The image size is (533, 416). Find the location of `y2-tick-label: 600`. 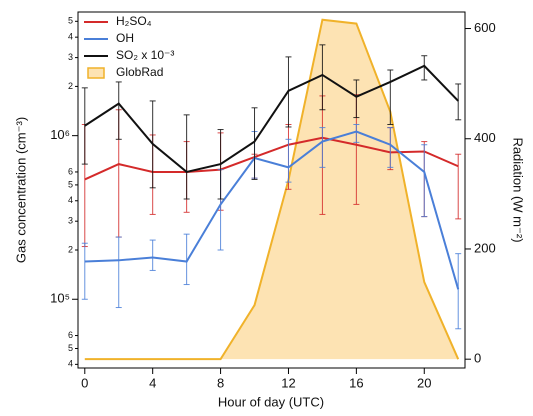

y2-tick-label: 600 is located at coordinates (485, 27).